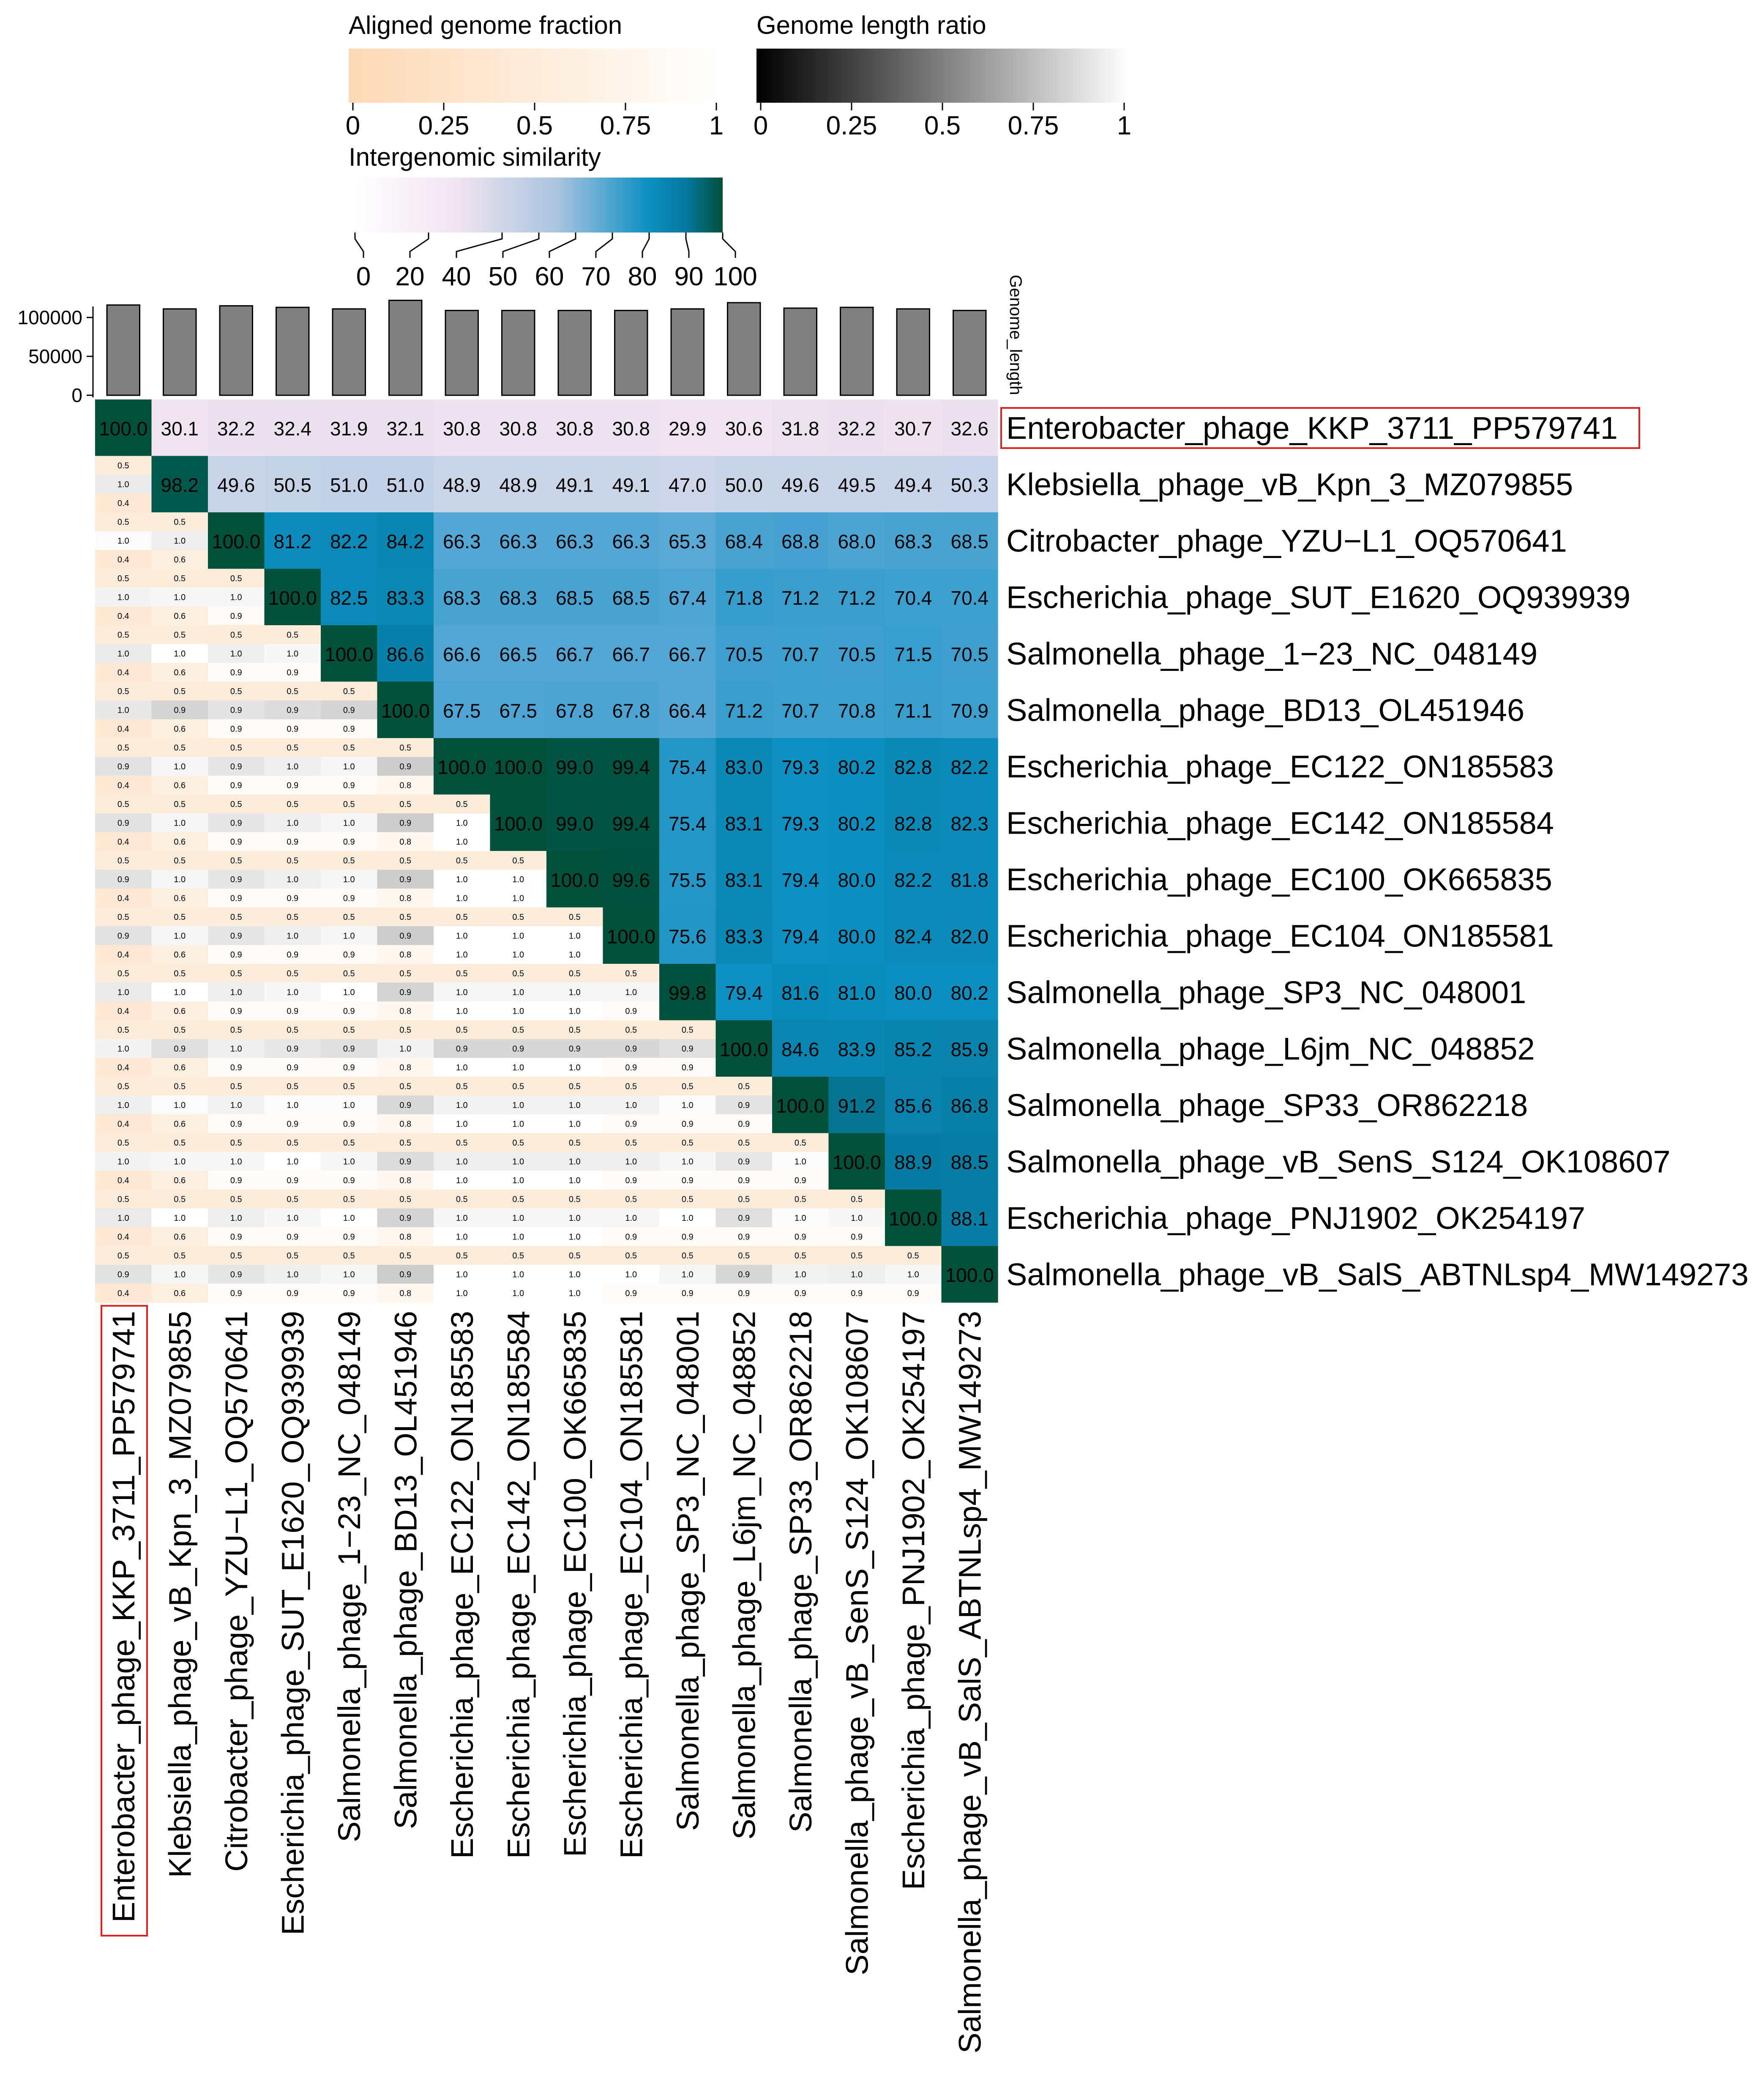  What do you see at coordinates (1270, 1049) in the screenshot?
I see `row-label: Salmonella_phage_L6jm_NC_048852` at bounding box center [1270, 1049].